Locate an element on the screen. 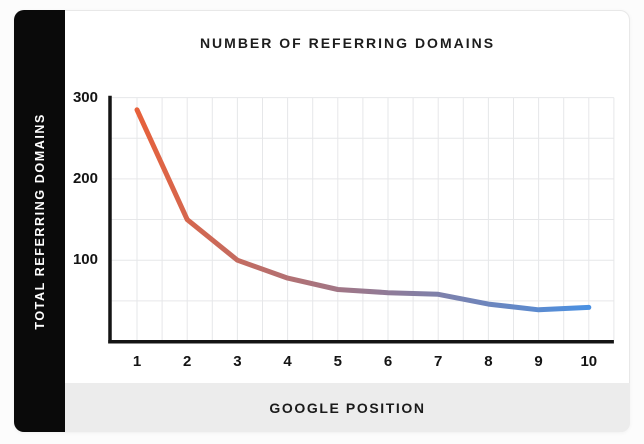 The image size is (644, 444). x-tick-label: 4 is located at coordinates (287, 361).